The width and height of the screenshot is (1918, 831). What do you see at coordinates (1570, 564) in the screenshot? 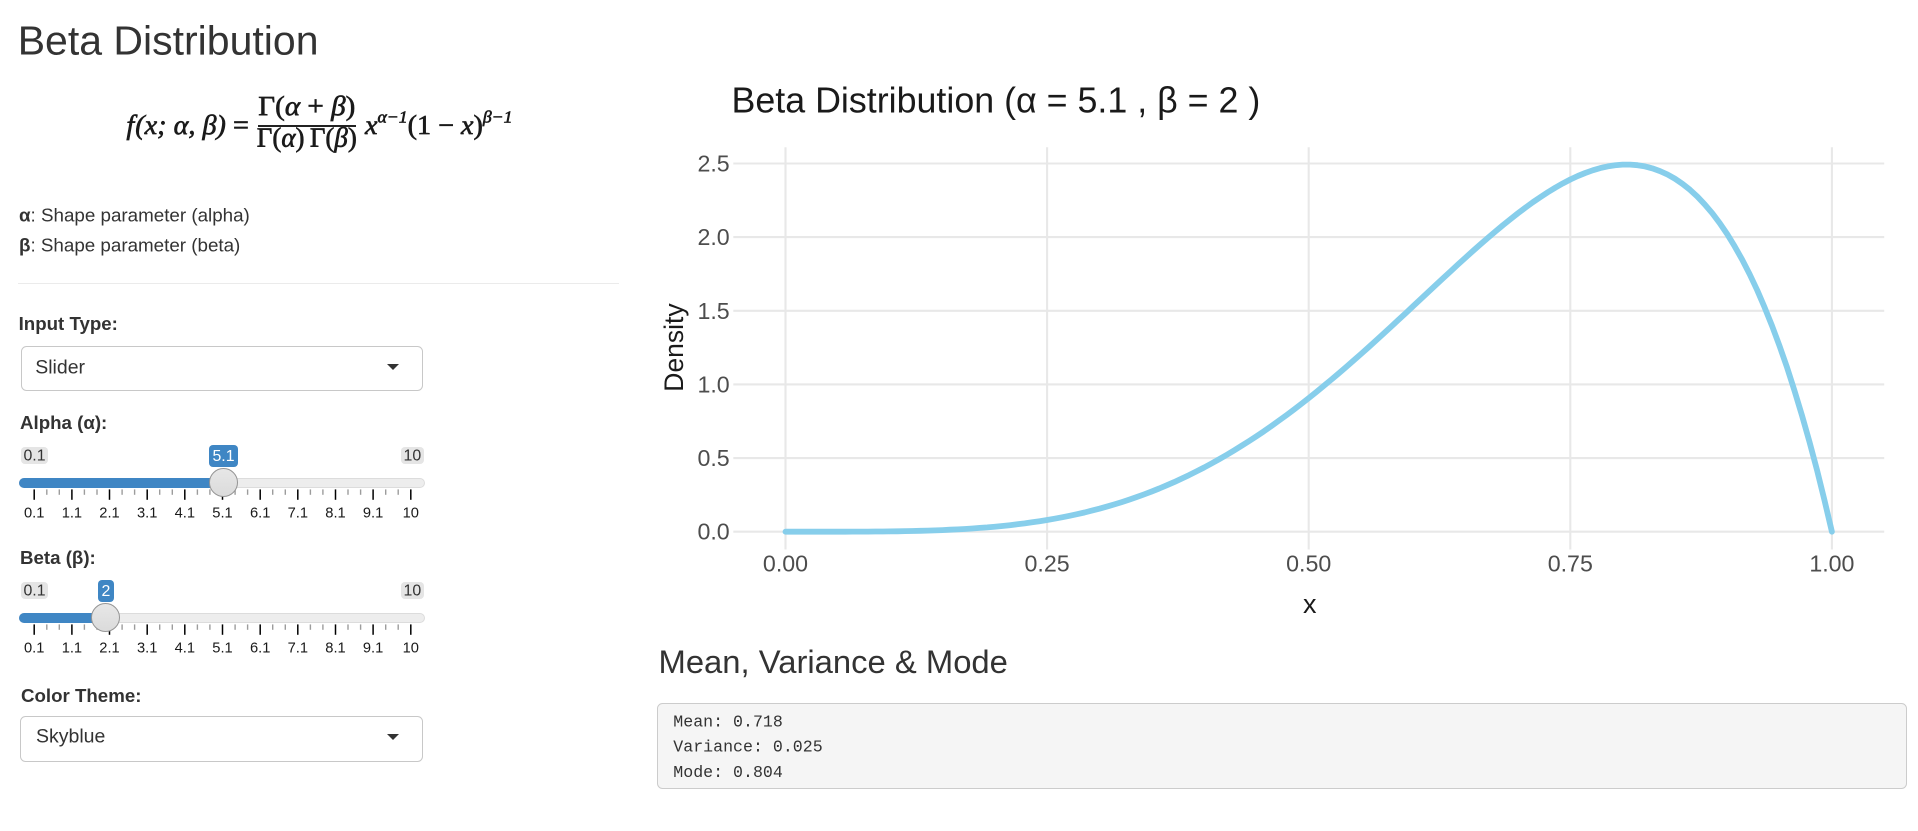
I see `svg-text: 0.75` at bounding box center [1570, 564].